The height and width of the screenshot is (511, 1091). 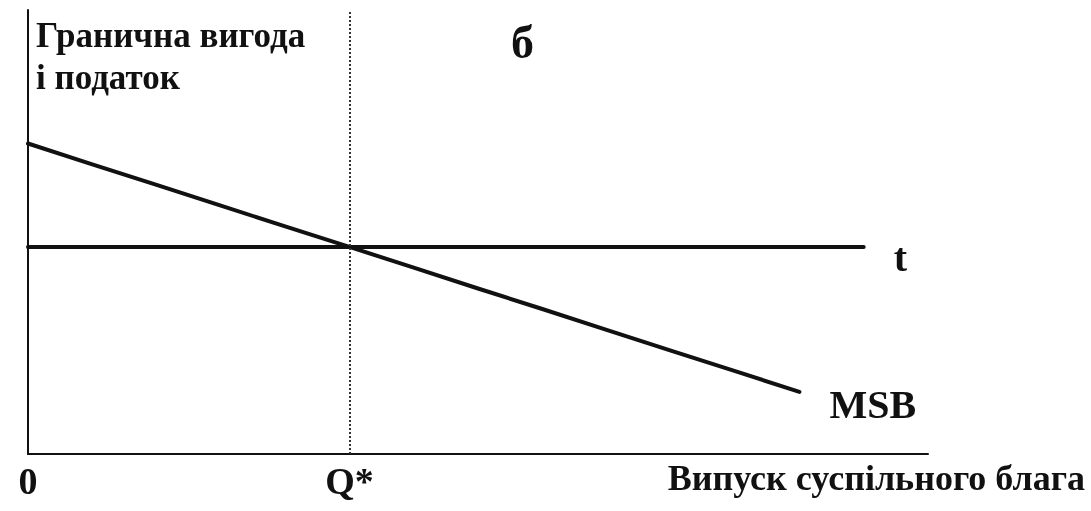 What do you see at coordinates (28, 481) in the screenshot?
I see `x-tick-label: 0` at bounding box center [28, 481].